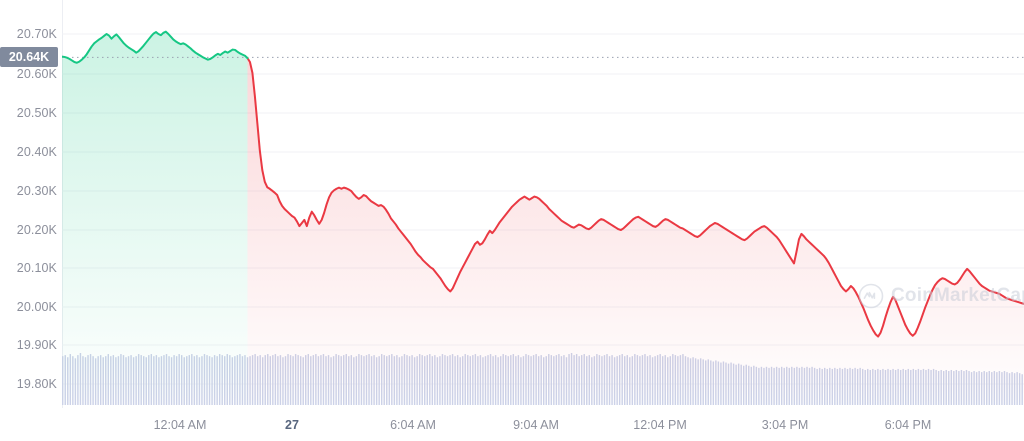 This screenshot has height=441, width=1024. What do you see at coordinates (36, 113) in the screenshot?
I see `y-axis-tick-label: 20.50K` at bounding box center [36, 113].